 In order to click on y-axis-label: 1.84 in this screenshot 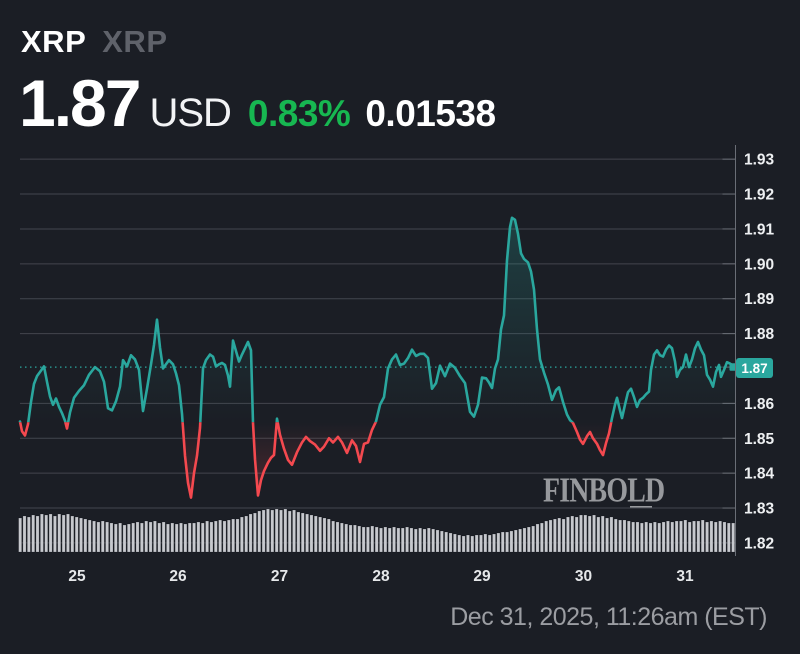, I will do `click(759, 474)`.